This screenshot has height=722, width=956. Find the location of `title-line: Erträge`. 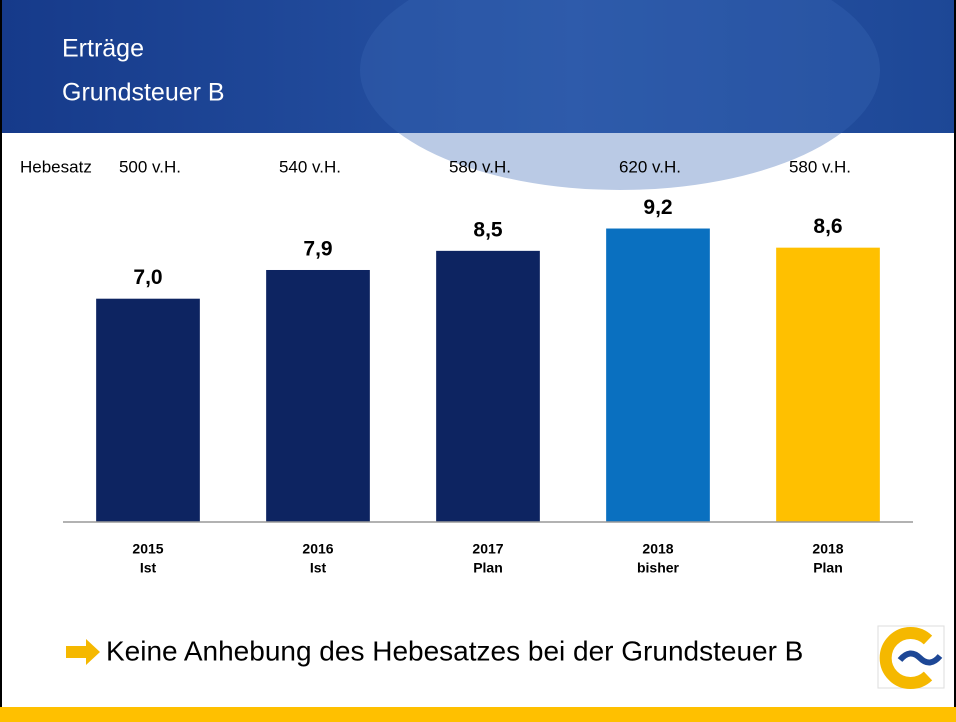

title-line: Erträge is located at coordinates (103, 49).